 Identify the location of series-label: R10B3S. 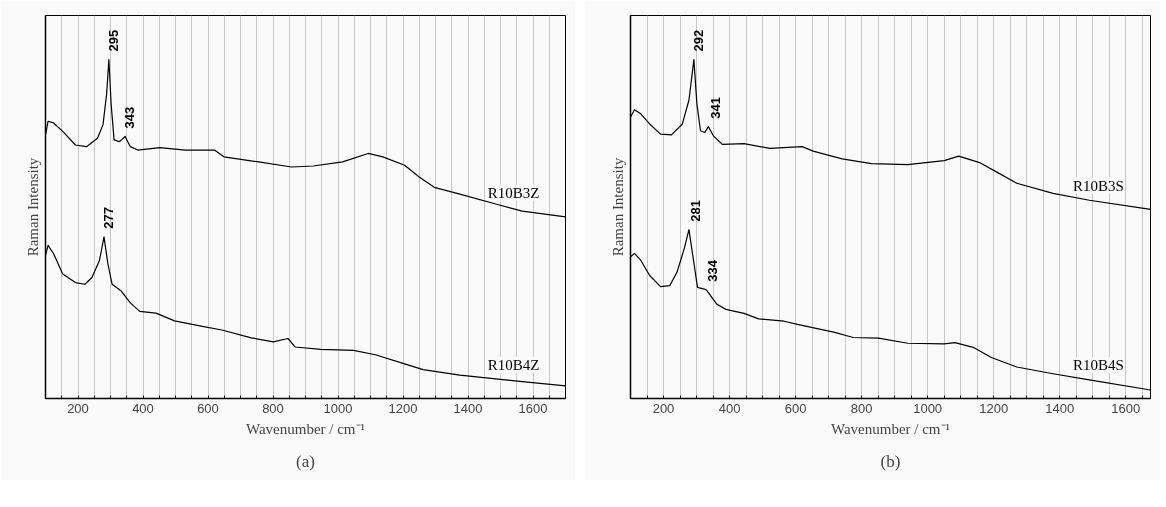
(1098, 185).